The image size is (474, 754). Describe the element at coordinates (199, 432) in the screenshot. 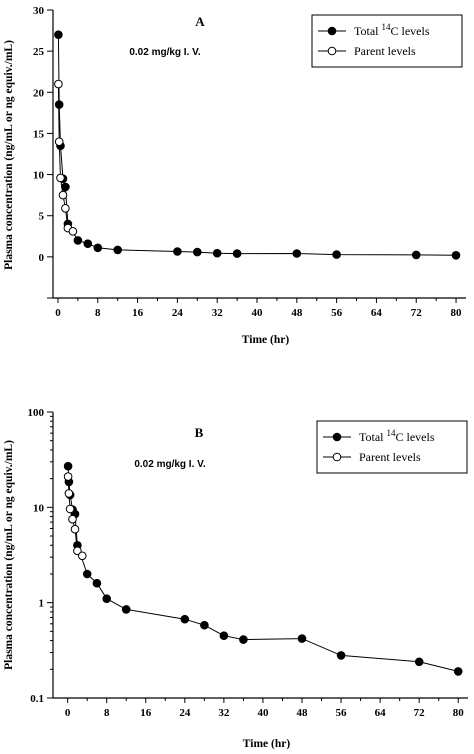

I see `panel-label: B` at that location.